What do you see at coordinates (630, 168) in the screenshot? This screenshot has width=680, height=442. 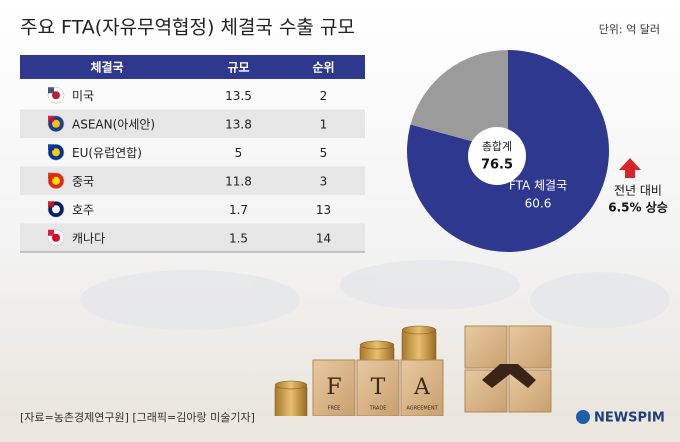 I see `up-arrow` at bounding box center [630, 168].